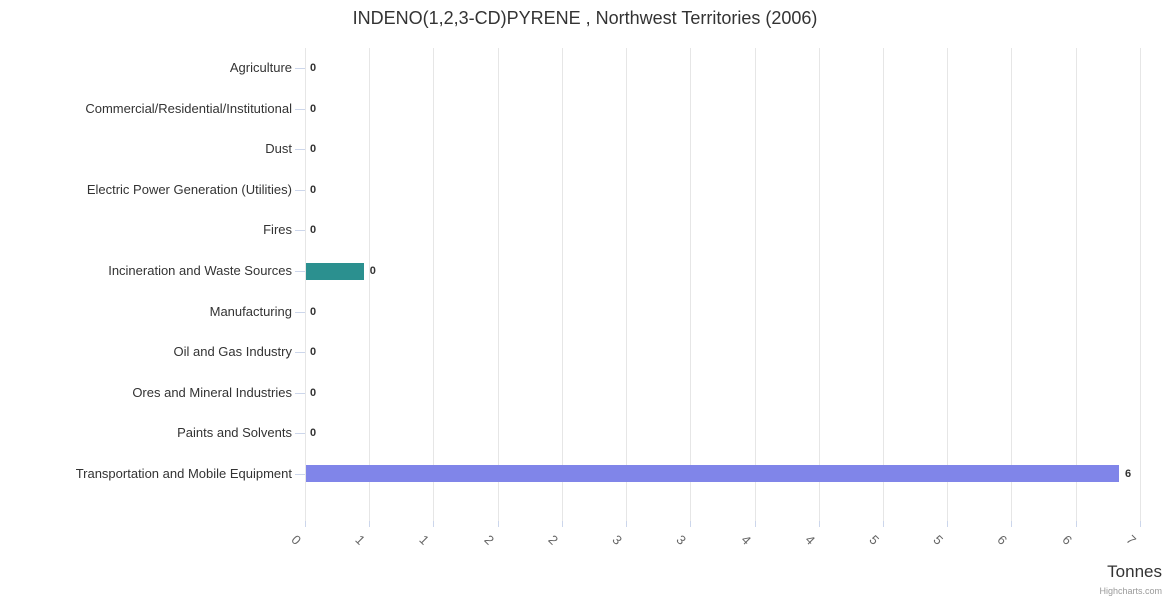  Describe the element at coordinates (250, 311) in the screenshot. I see `category-label: Manufacturing` at that location.